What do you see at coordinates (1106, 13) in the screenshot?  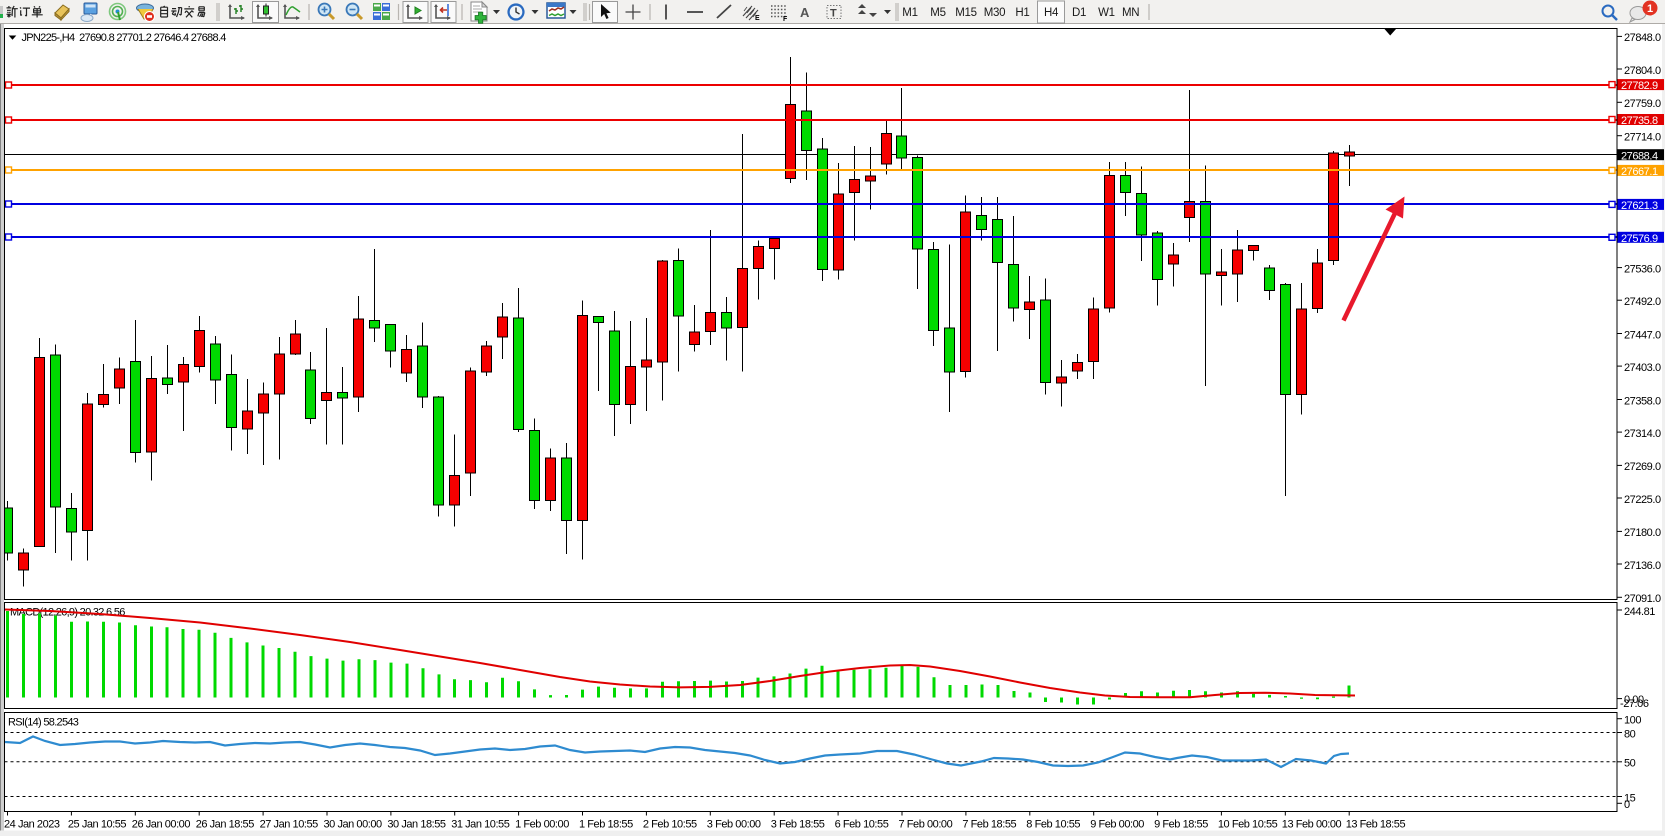 I see `svg-text: W1` at bounding box center [1106, 13].